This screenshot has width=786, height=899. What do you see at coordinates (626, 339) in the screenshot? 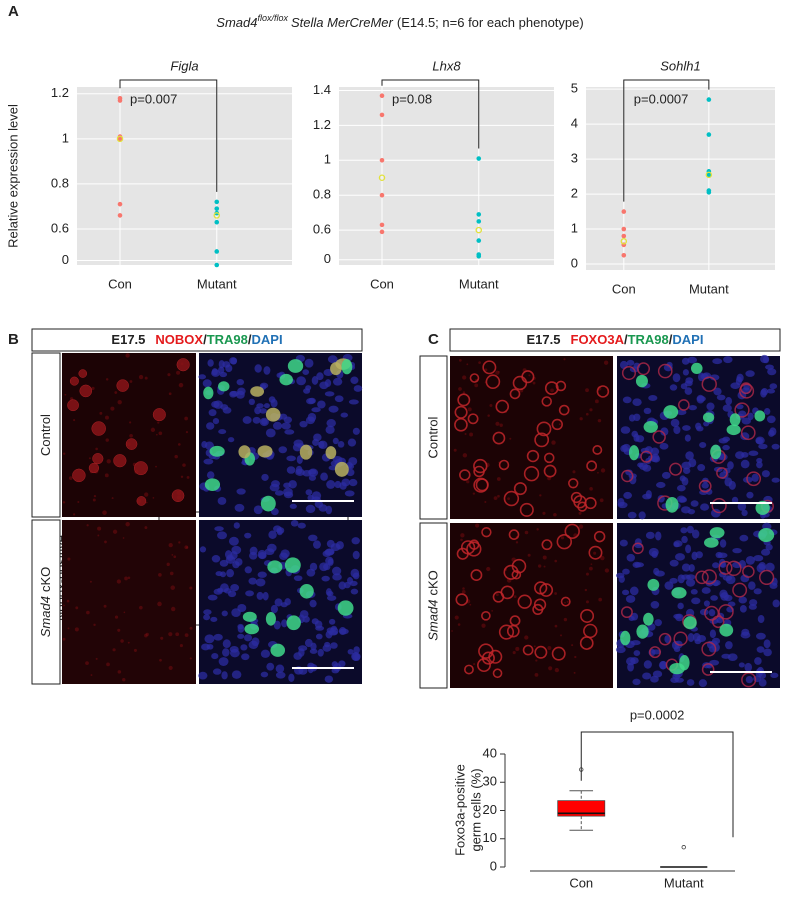
I see `header-part: /` at bounding box center [626, 339].